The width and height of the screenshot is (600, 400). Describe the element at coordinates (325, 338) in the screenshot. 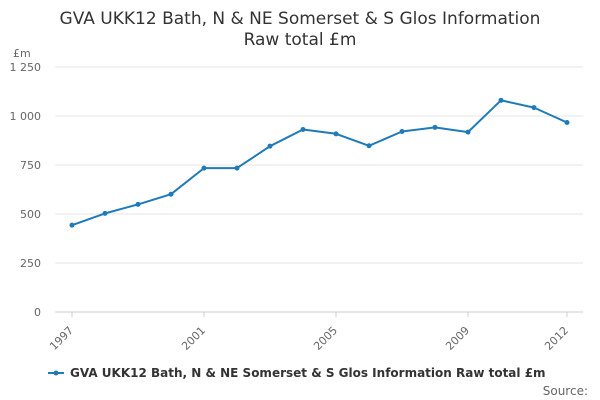

I see `x-tick-label: 2005` at that location.